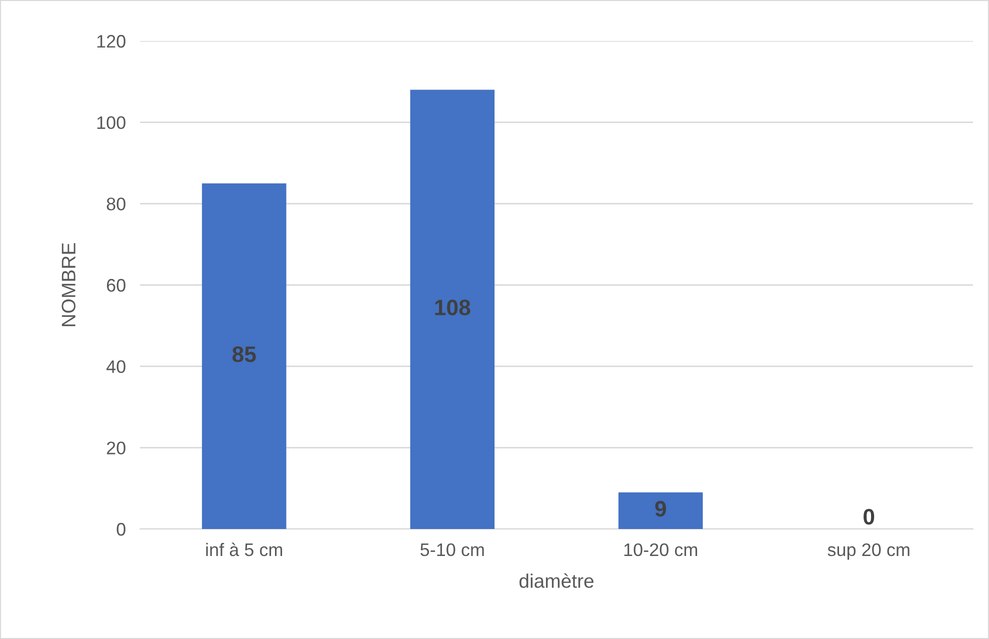 This screenshot has height=639, width=989. I want to click on y-tick-label: 20, so click(116, 448).